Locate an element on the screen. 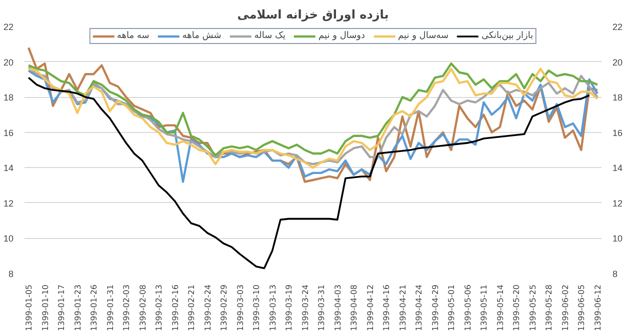 The width and height of the screenshot is (625, 333). x-tick-label: 1399-05-25 is located at coordinates (533, 307).